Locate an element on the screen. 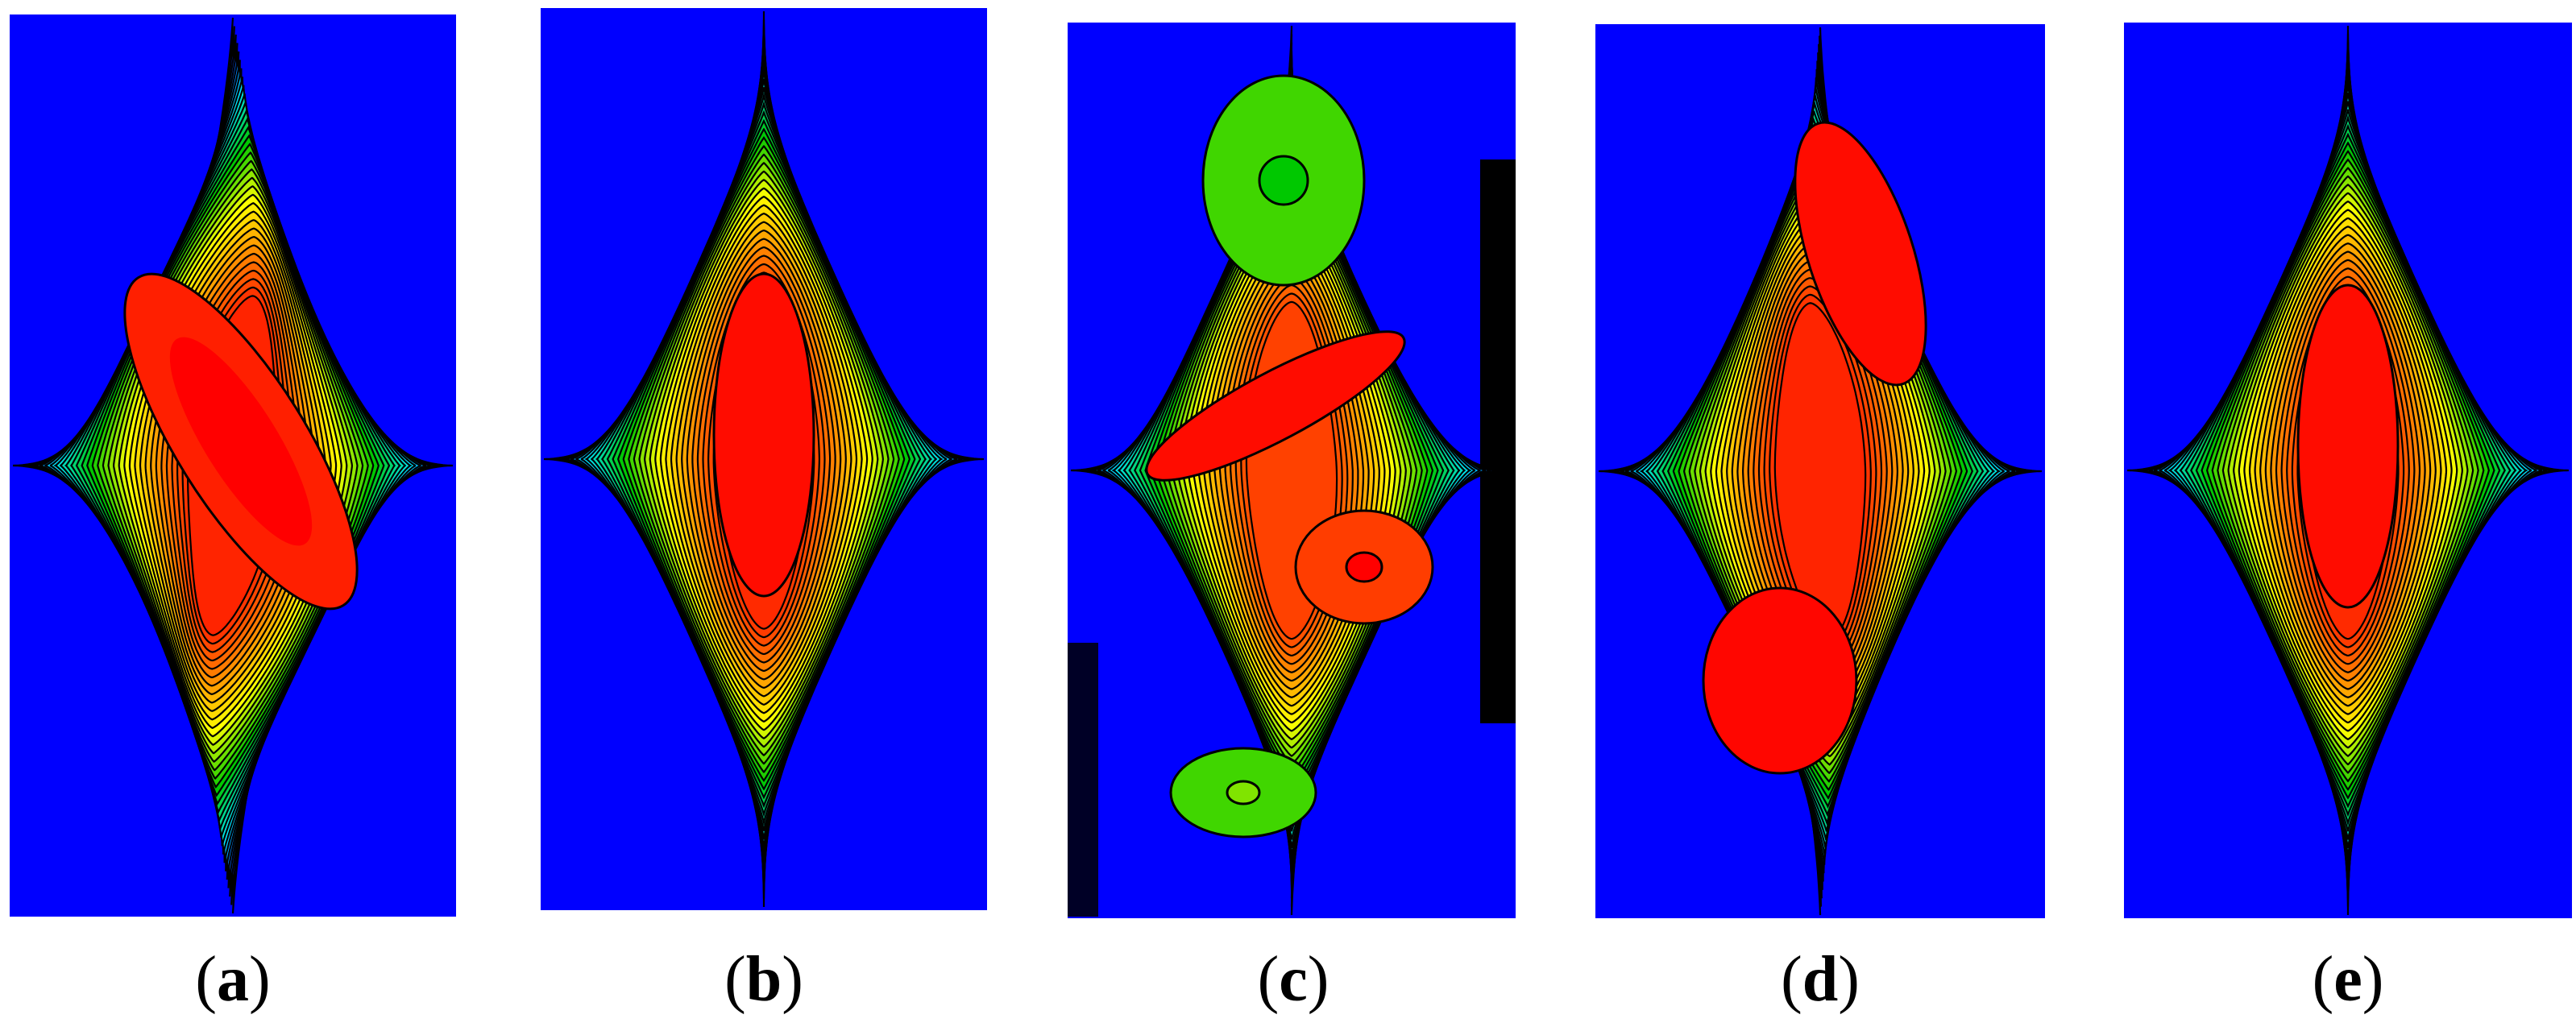  panel-b-caption: (b) is located at coordinates (763, 980).